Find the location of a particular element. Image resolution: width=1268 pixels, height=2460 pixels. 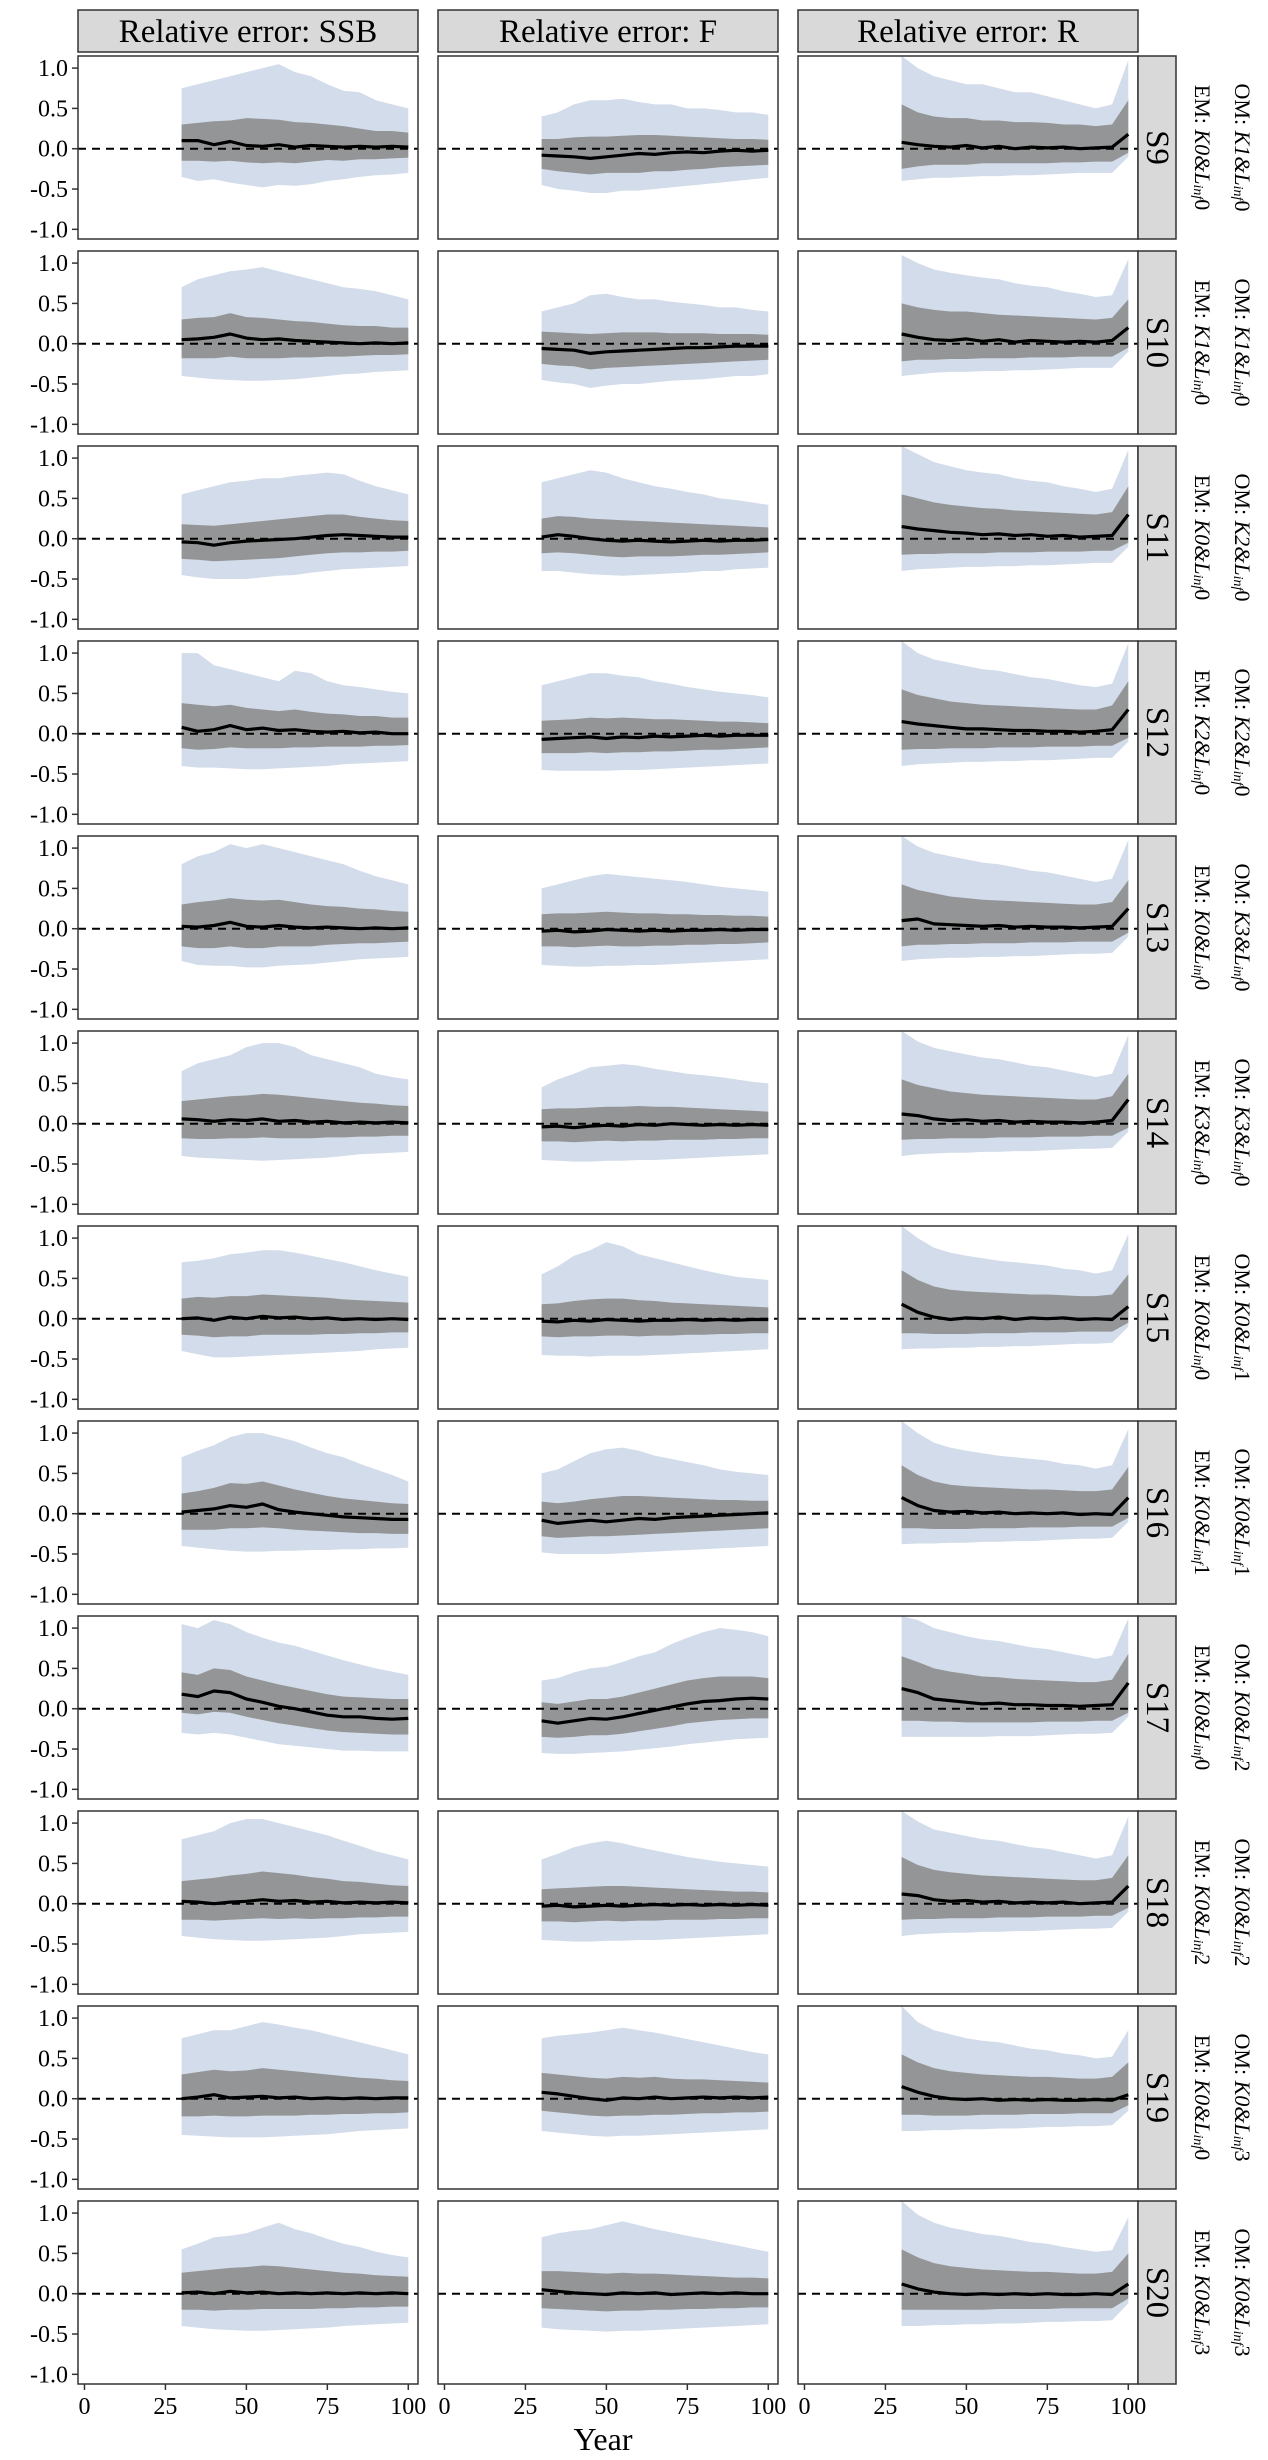

y-tick-label: -1.0 is located at coordinates (49, 1010).